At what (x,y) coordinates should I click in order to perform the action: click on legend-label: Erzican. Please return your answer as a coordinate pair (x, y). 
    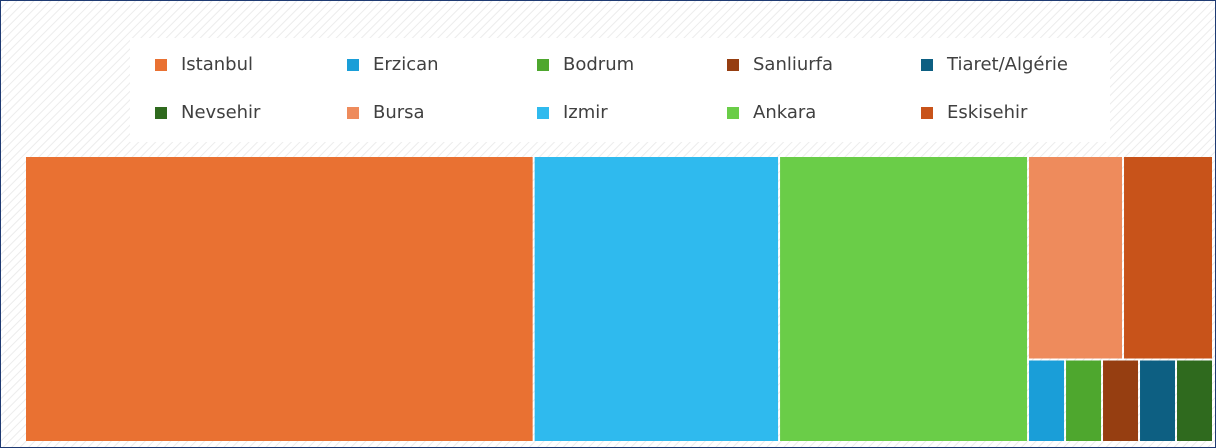
    Looking at the image, I should click on (406, 64).